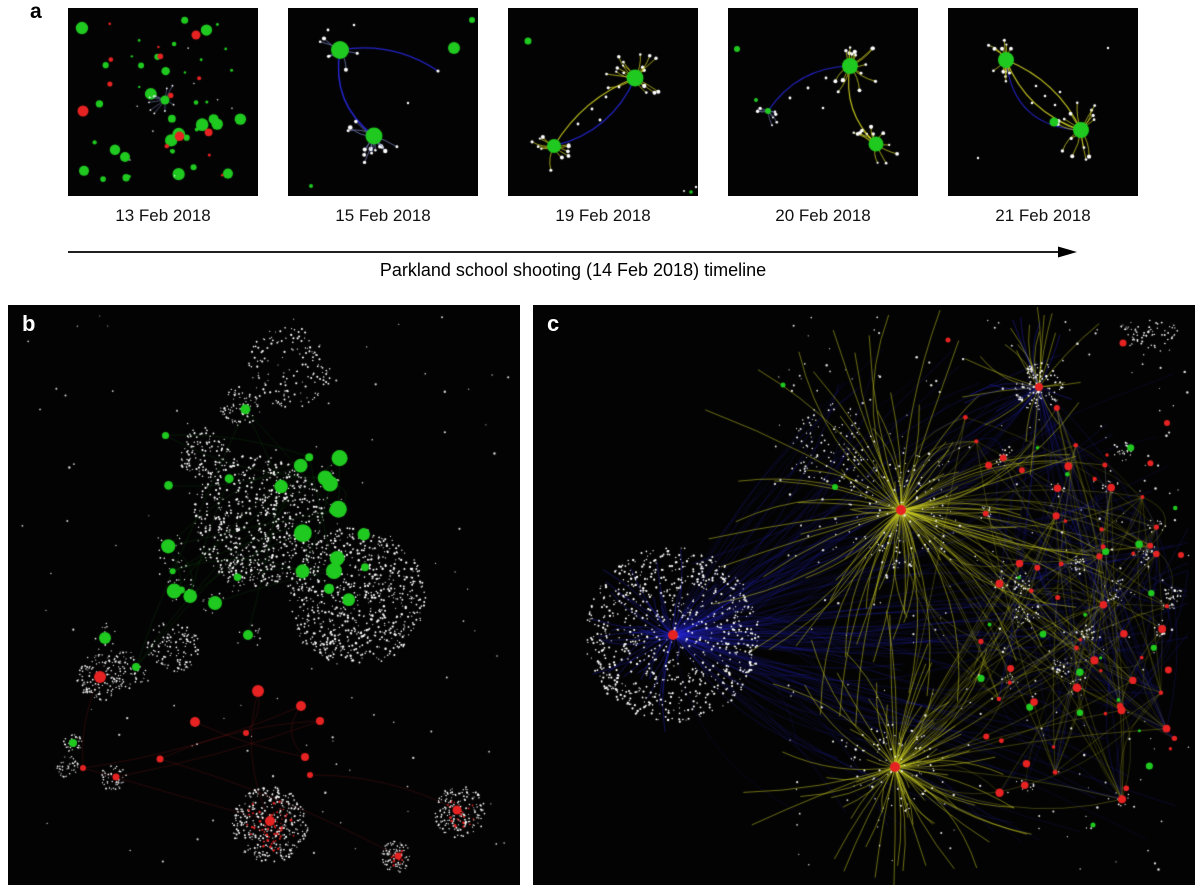  Describe the element at coordinates (823, 215) in the screenshot. I see `snapshot-date-4: 20 Feb 2018` at that location.